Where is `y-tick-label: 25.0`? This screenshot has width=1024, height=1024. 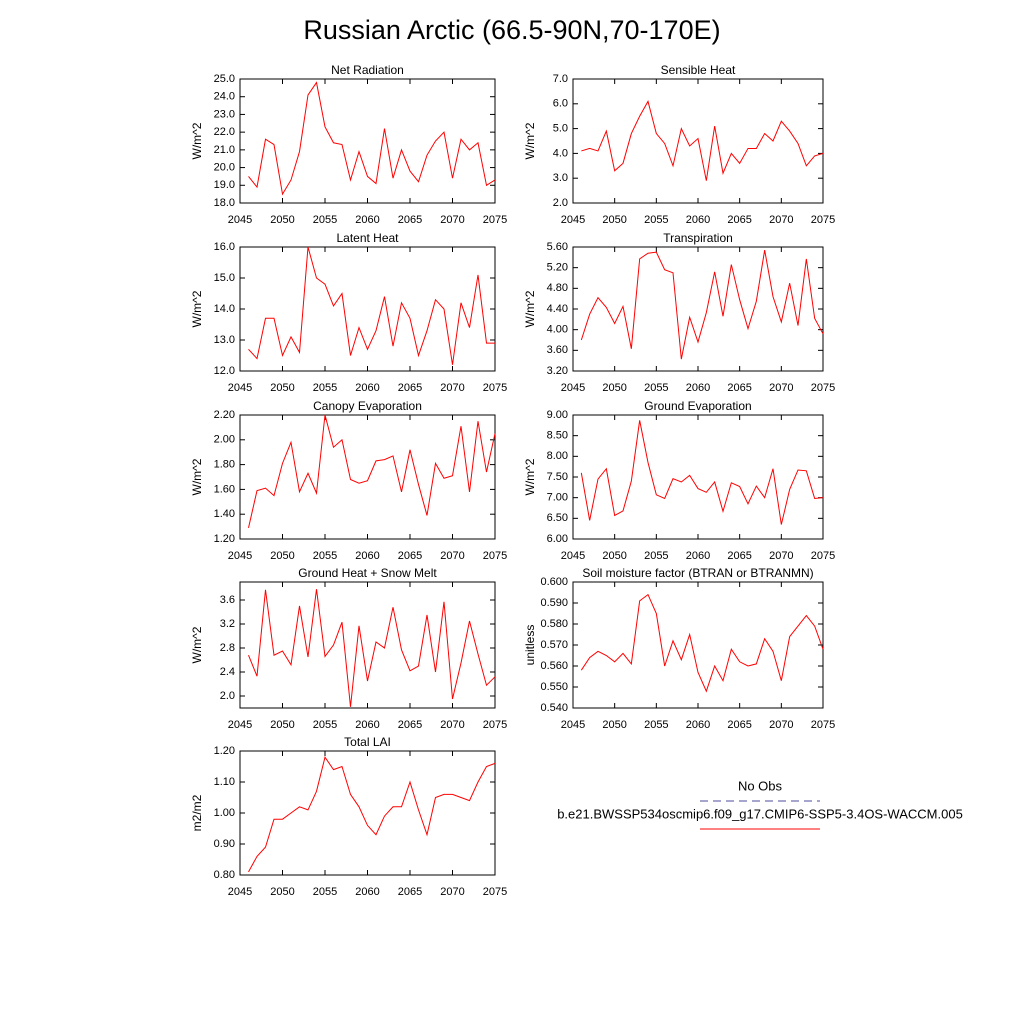 y-tick-label: 25.0 is located at coordinates (224, 79).